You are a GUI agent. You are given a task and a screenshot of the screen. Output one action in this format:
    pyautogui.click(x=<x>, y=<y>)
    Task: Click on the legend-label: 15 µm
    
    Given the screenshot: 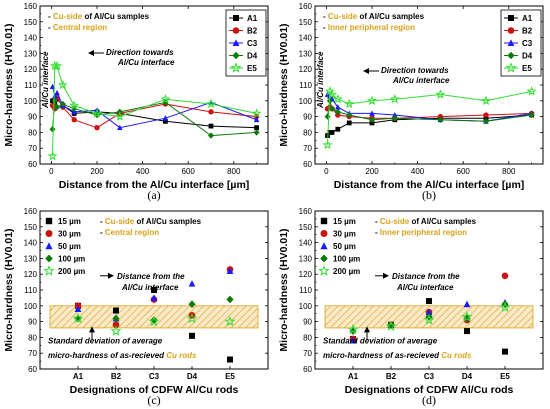 What is the action you would take?
    pyautogui.click(x=344, y=221)
    